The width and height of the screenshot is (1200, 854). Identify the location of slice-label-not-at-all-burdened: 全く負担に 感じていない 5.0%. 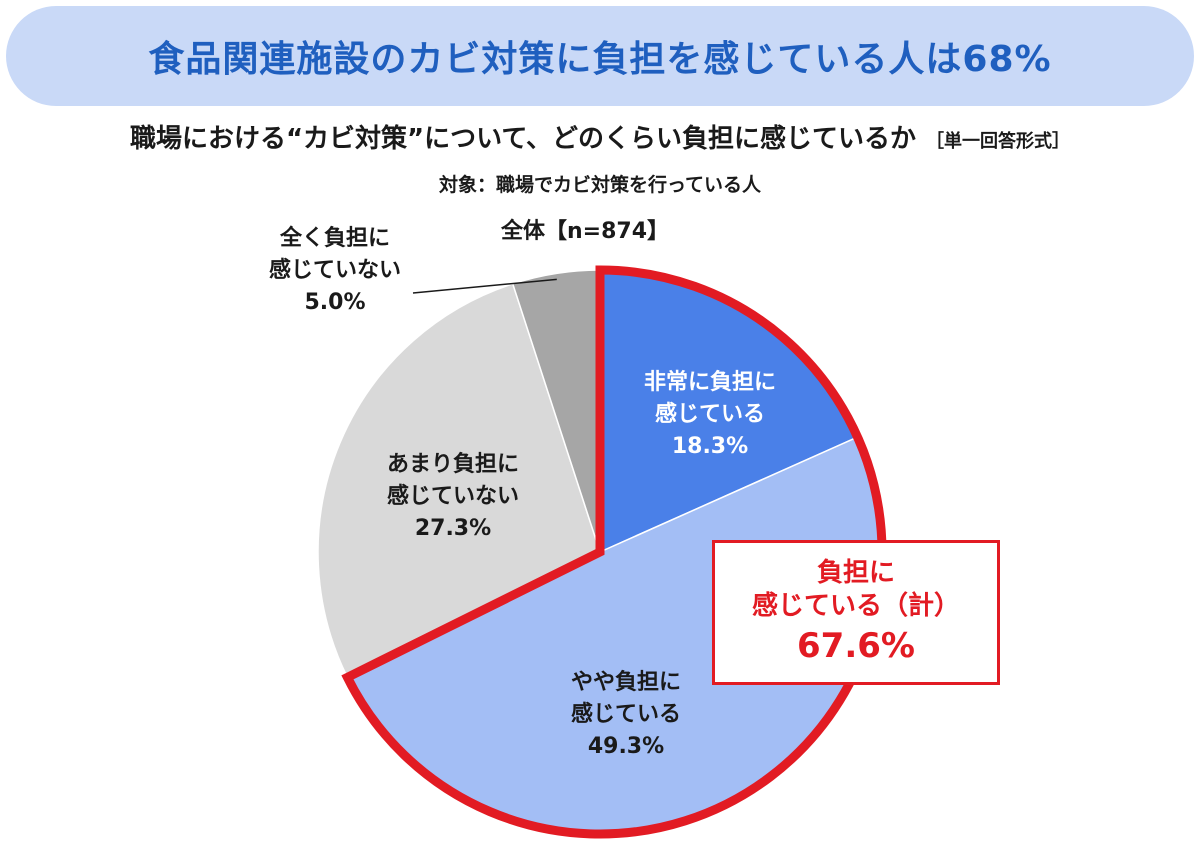
(335, 271).